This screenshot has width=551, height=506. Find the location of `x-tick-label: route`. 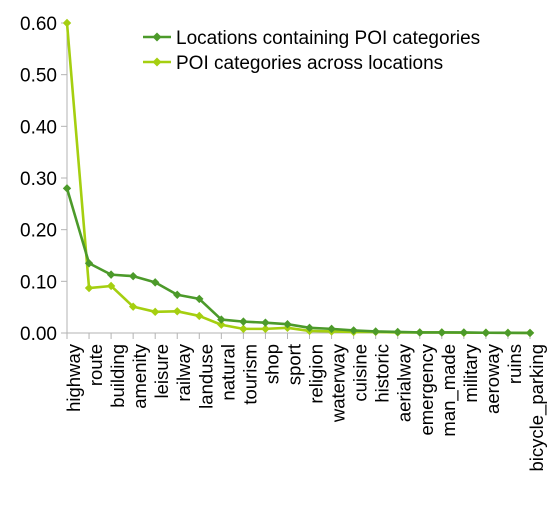

x-tick-label: route is located at coordinates (95, 365).